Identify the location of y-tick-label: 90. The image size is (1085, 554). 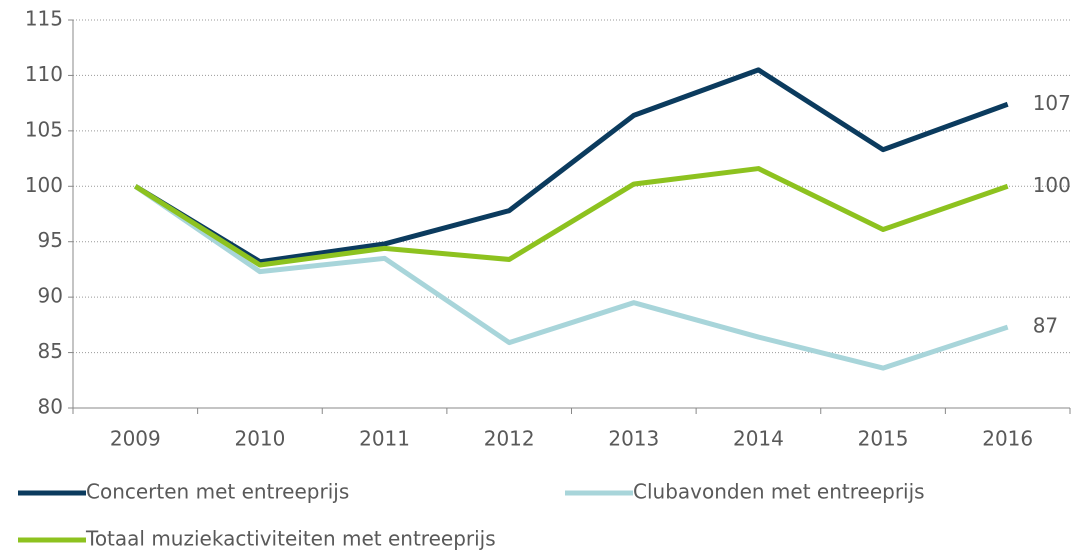
(50, 296).